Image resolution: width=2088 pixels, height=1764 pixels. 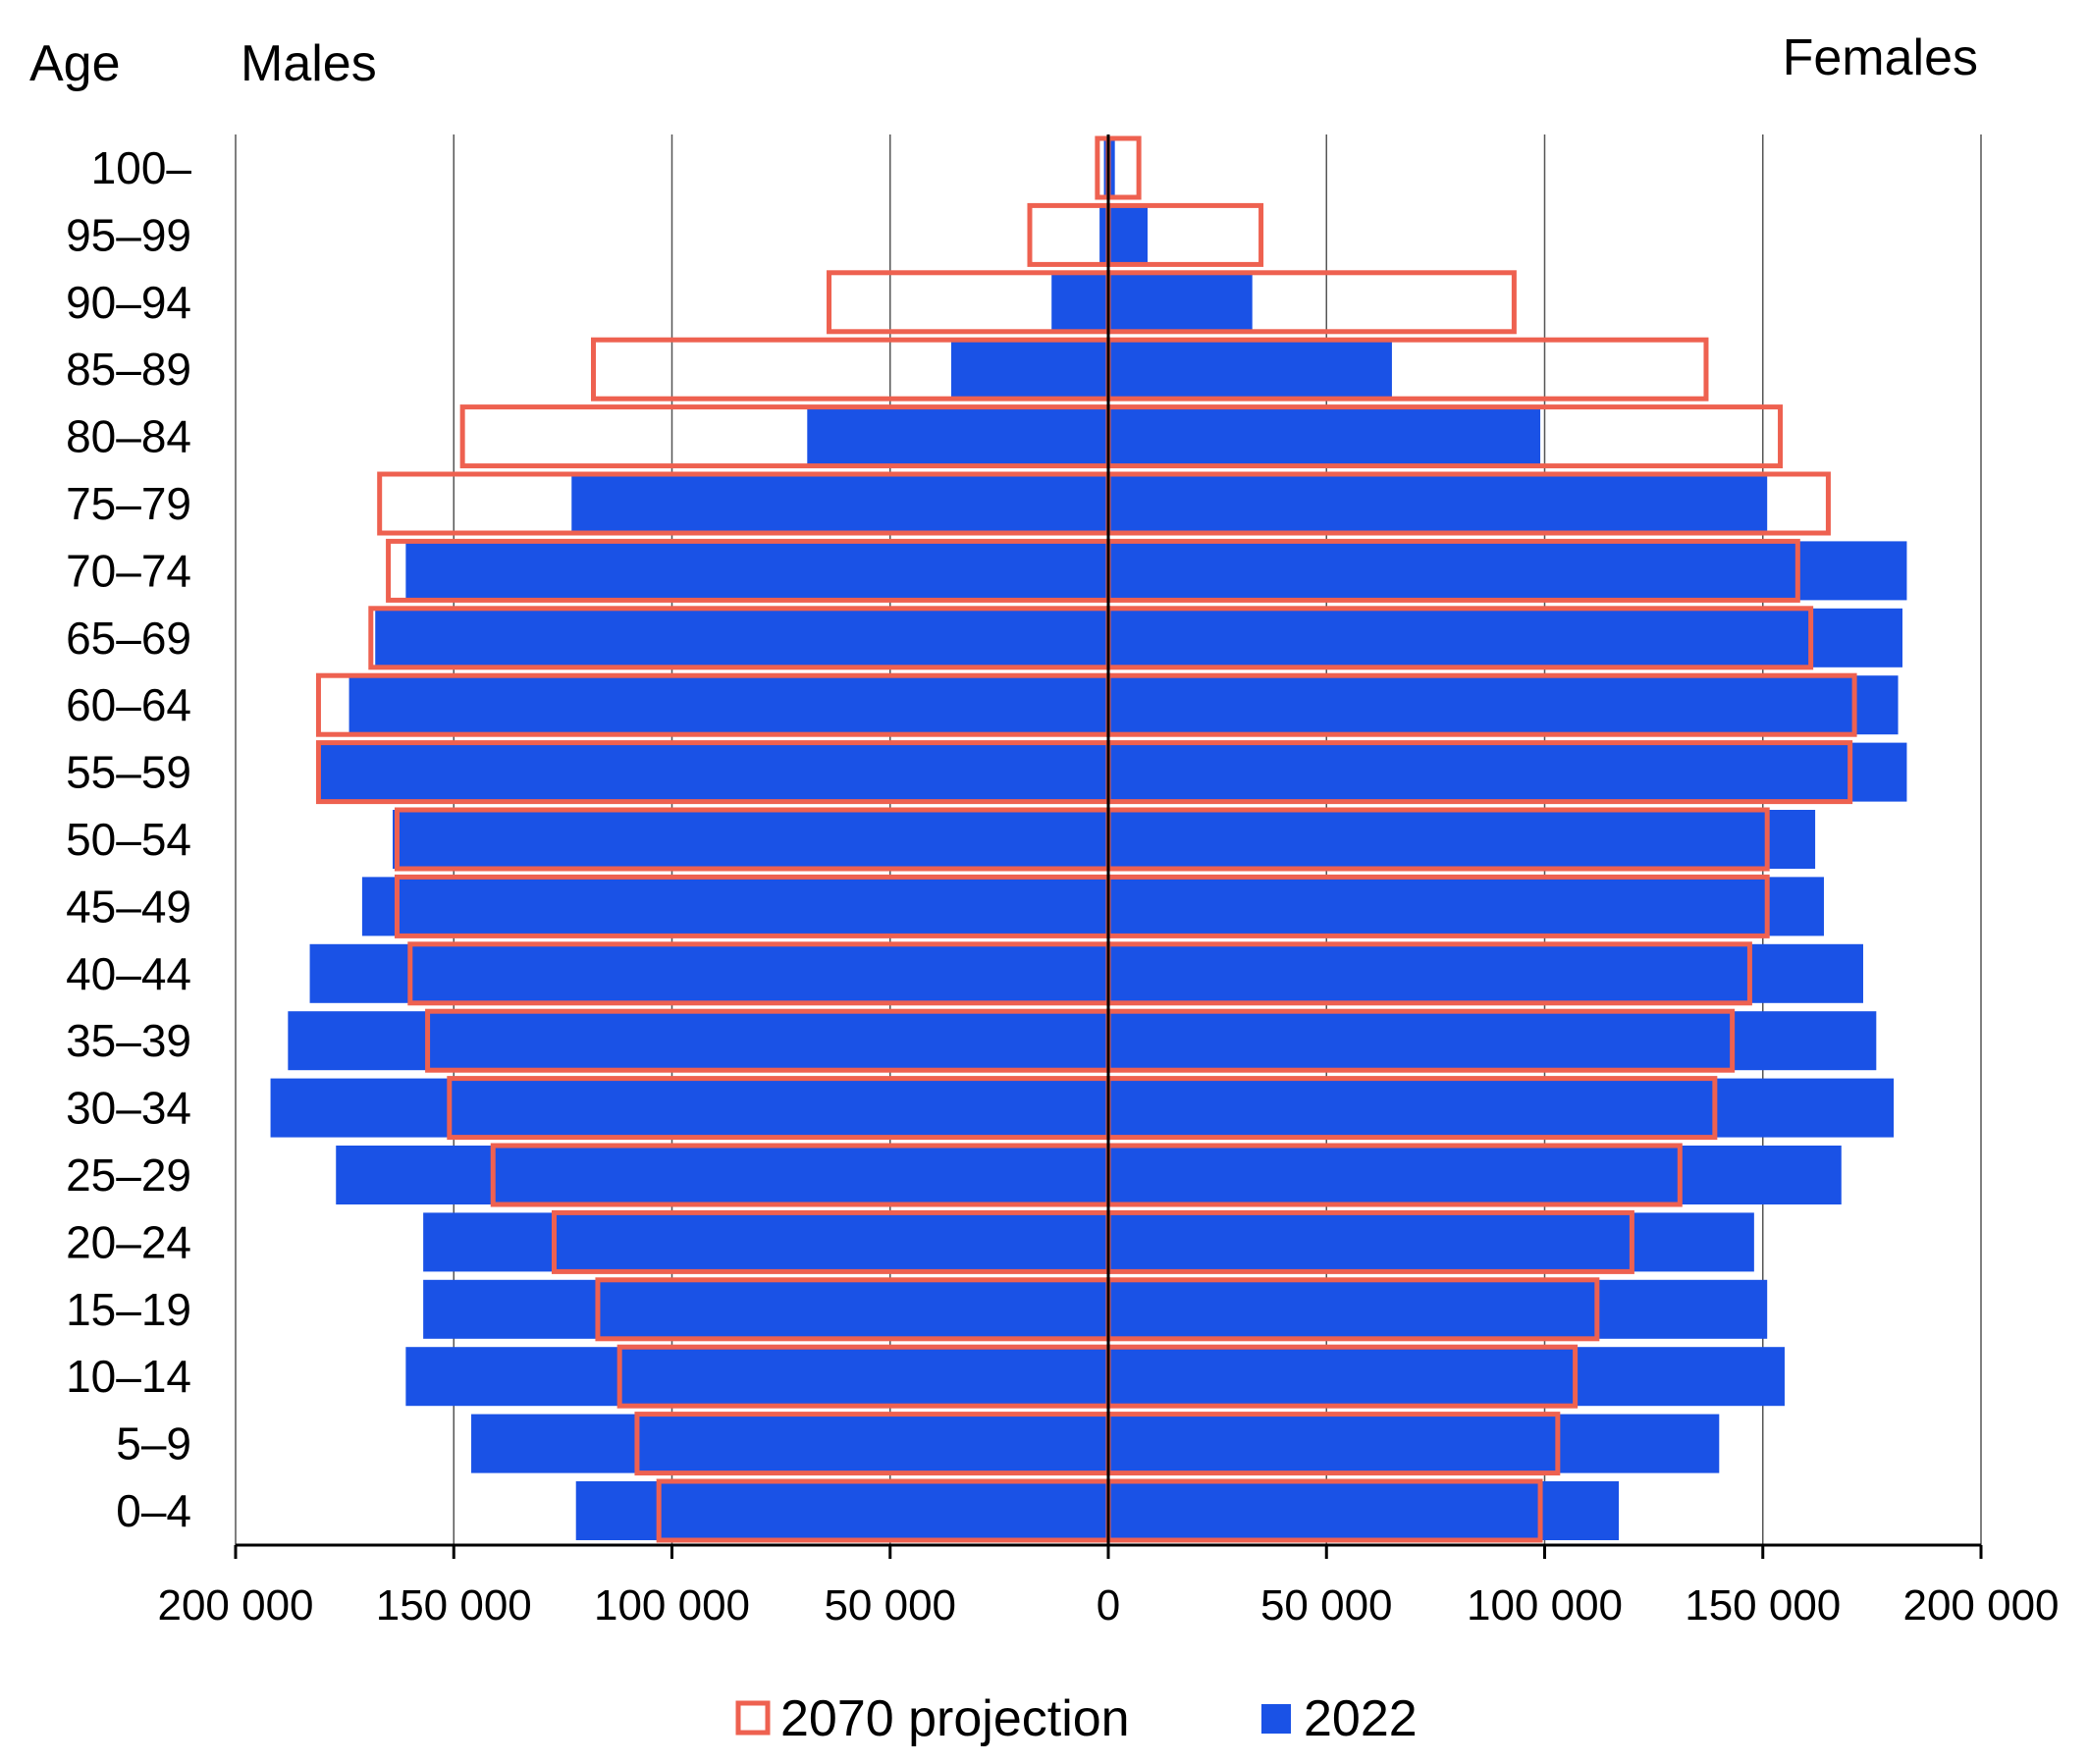 I want to click on age-label: 60–64, so click(x=128, y=704).